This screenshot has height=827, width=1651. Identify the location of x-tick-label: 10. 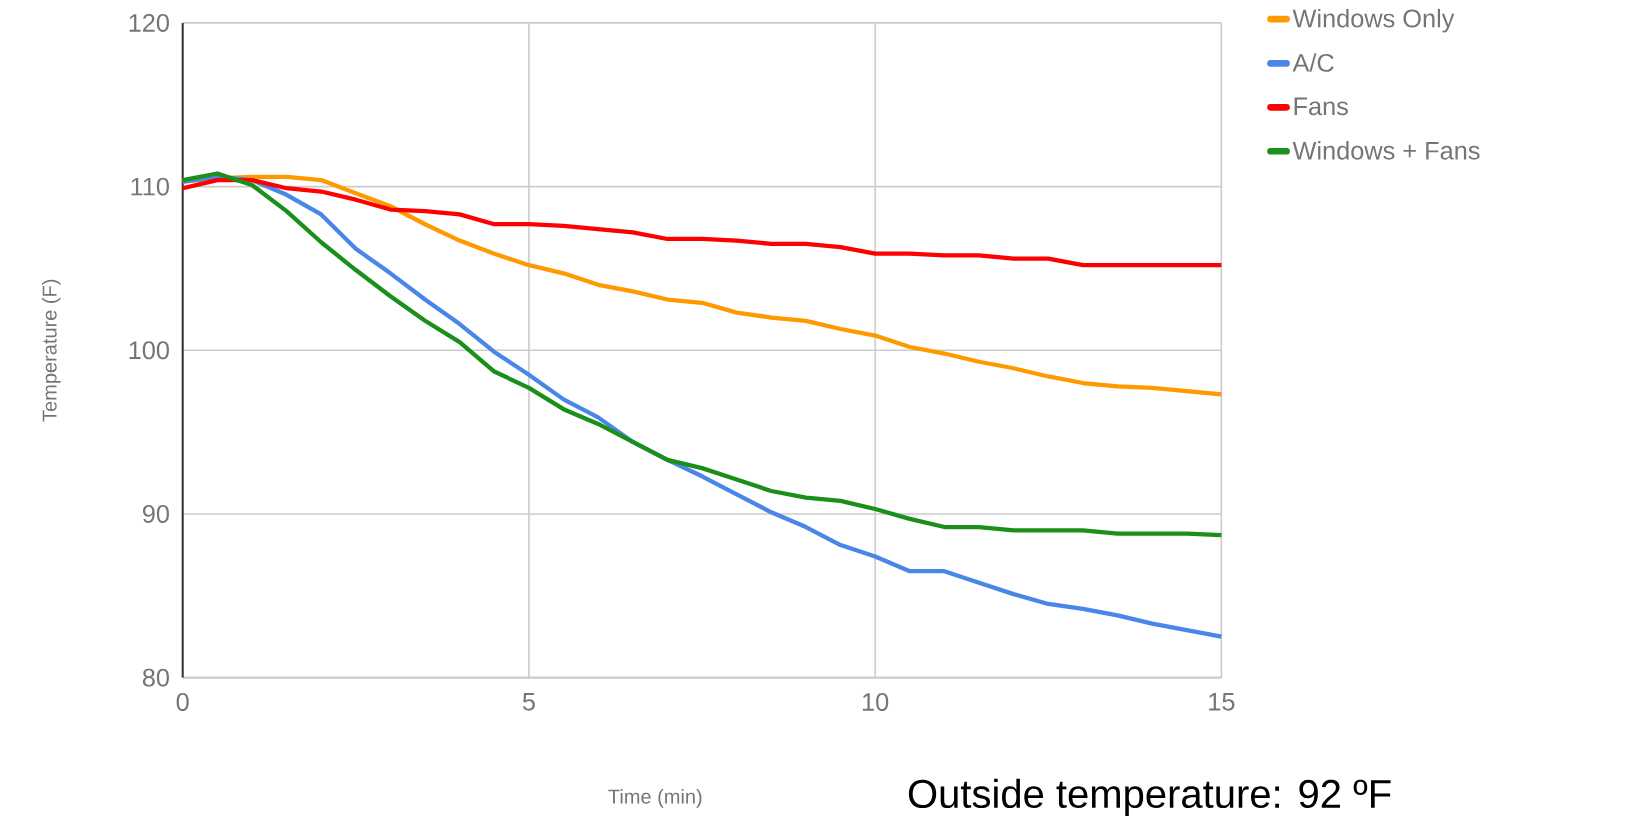
(875, 702).